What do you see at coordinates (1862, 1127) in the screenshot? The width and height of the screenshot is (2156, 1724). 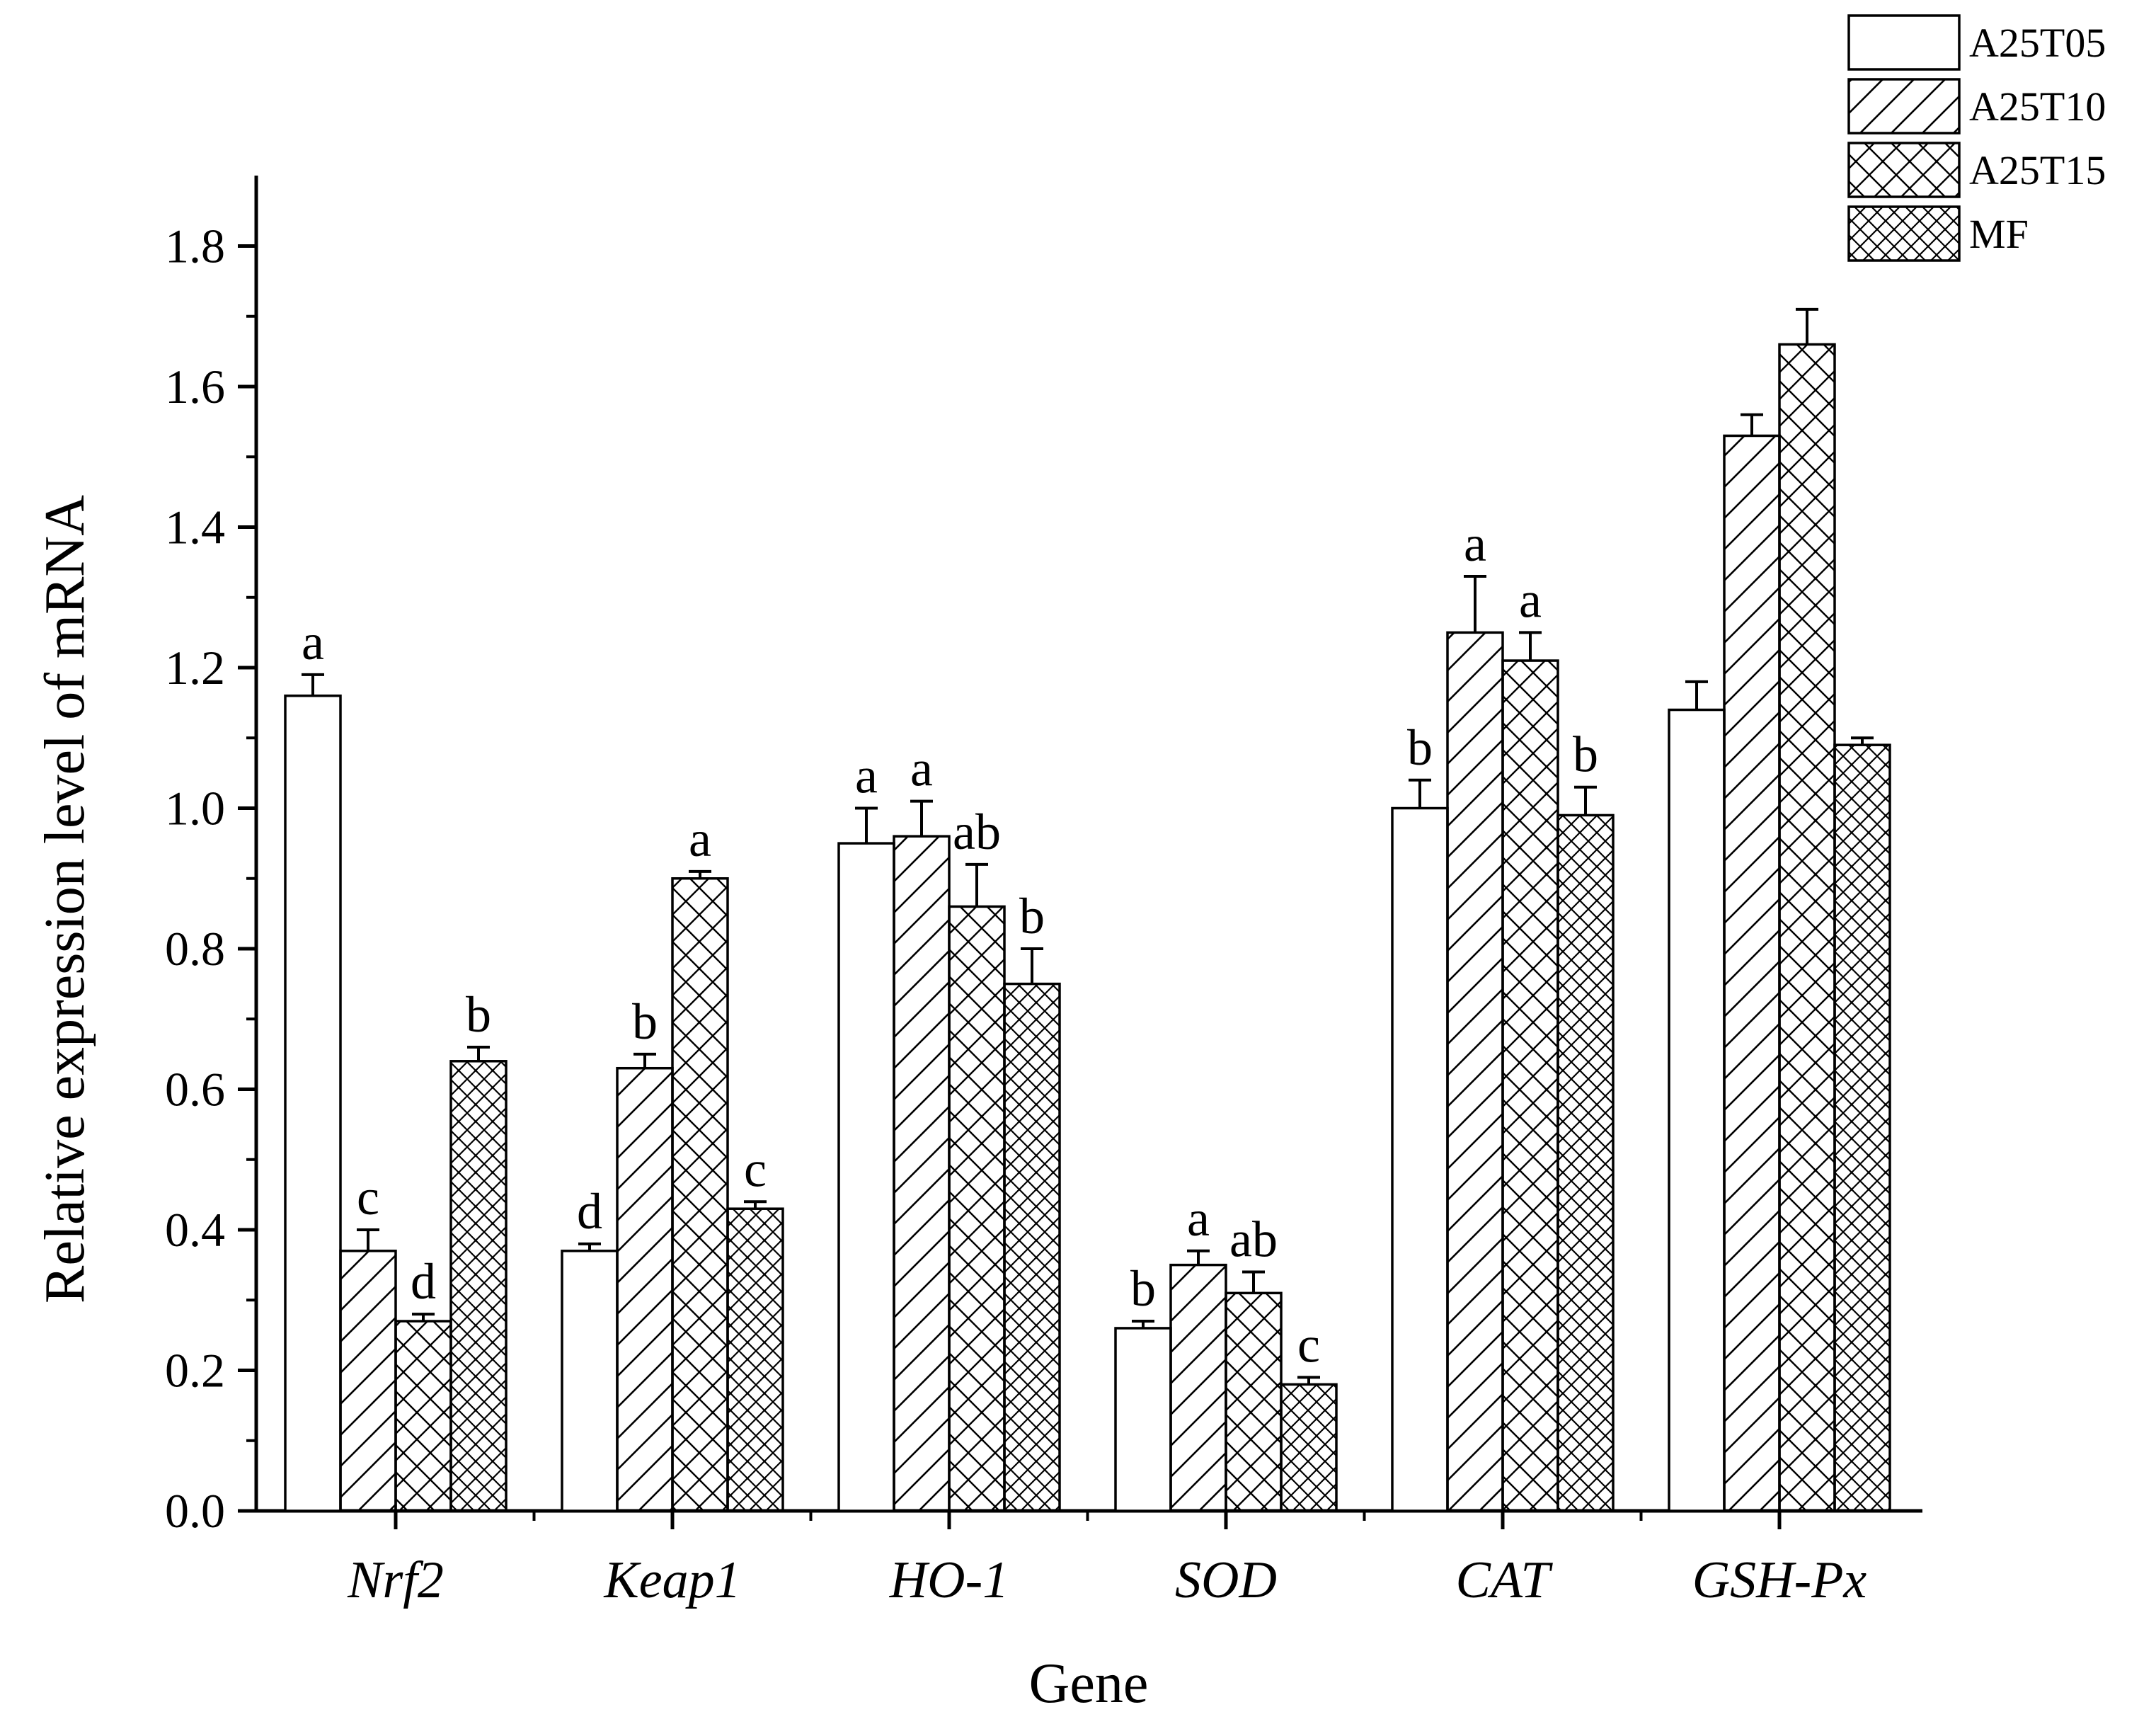 I see `bar-MF-GSH-Px` at bounding box center [1862, 1127].